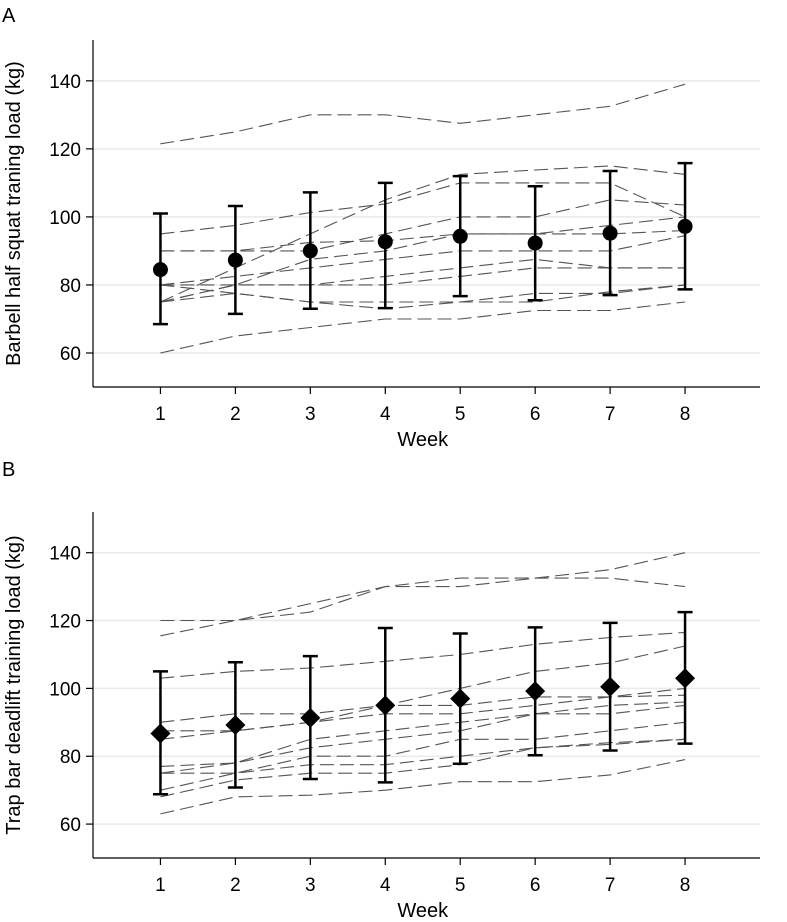  Describe the element at coordinates (9, 16) in the screenshot. I see `panel-letter: A` at that location.